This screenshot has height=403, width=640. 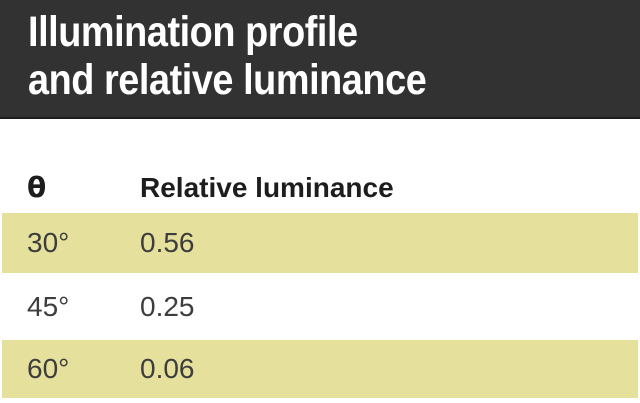 I want to click on panel-title-line-2: and relative luminance, so click(x=227, y=80).